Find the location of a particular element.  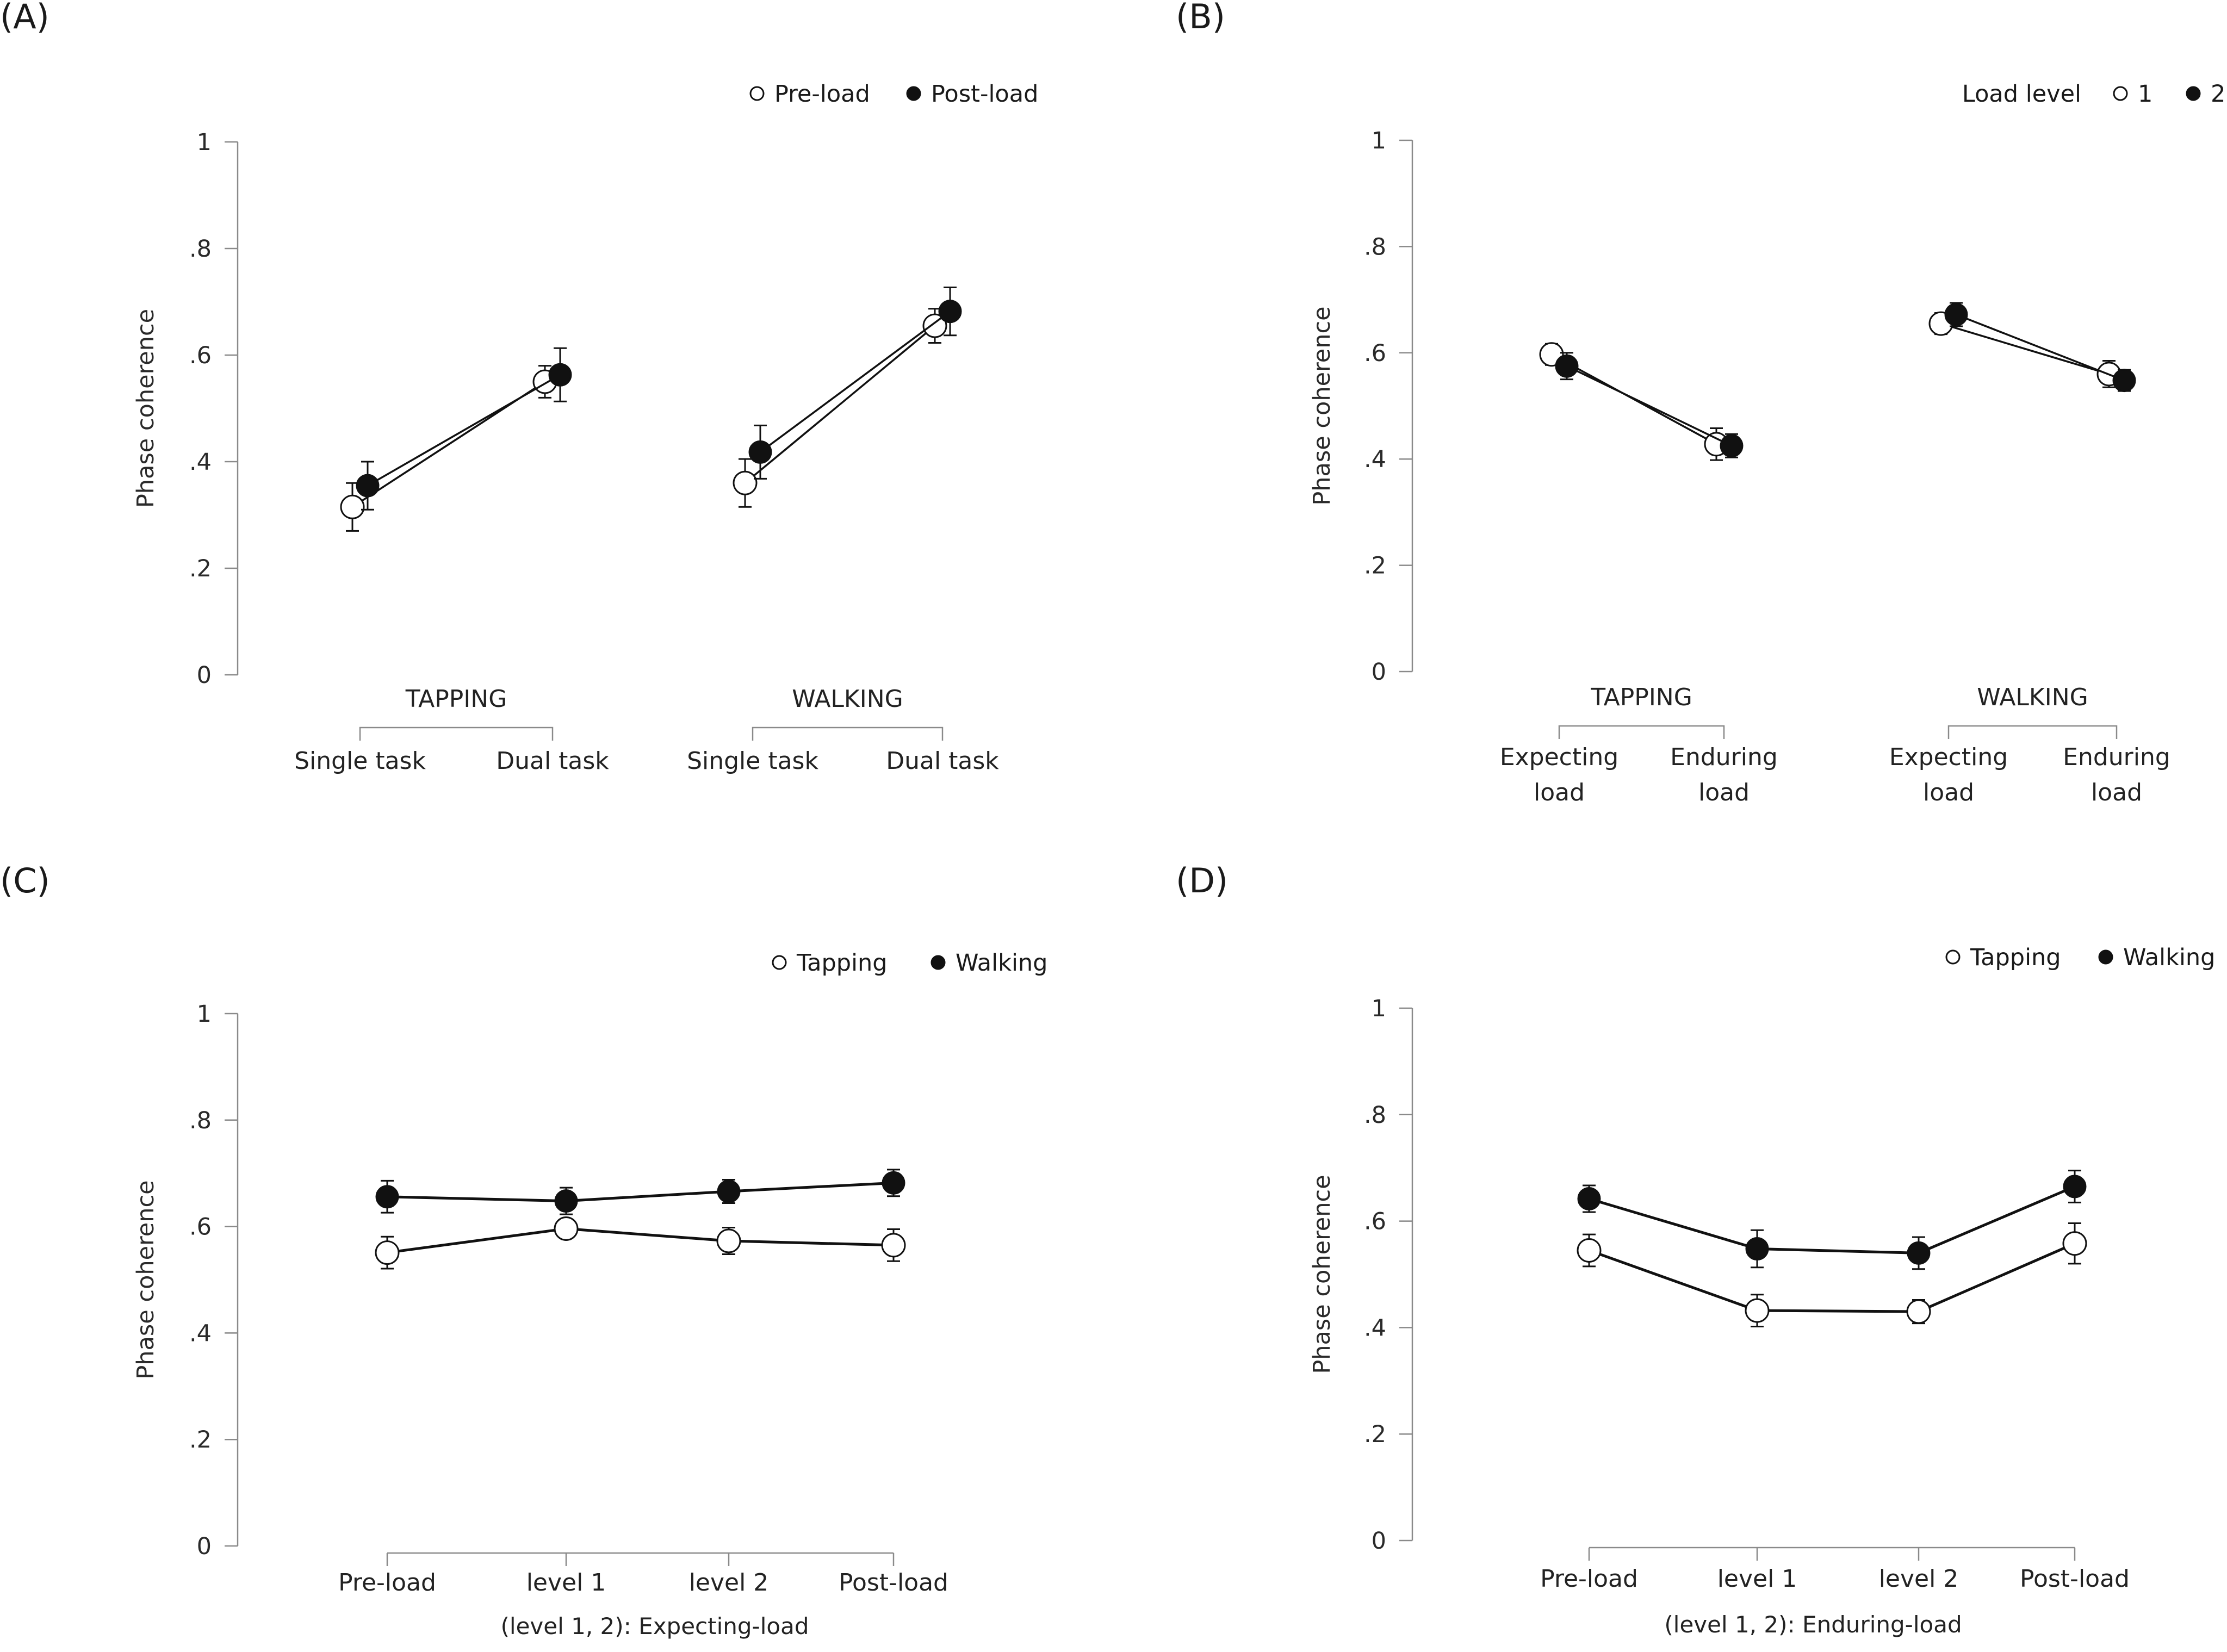

legend-label: Post-load is located at coordinates (984, 94).